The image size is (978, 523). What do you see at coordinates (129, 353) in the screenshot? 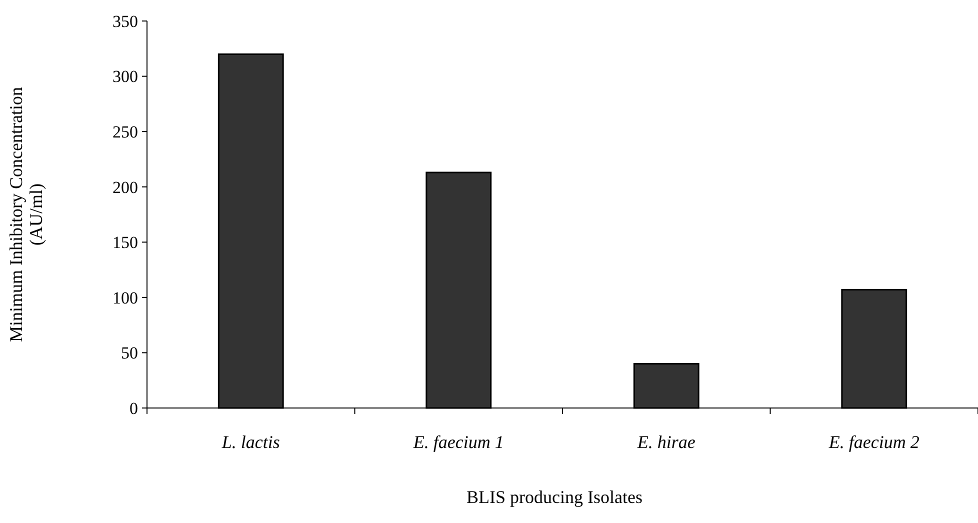
I see `y-tick-label: 50` at bounding box center [129, 353].